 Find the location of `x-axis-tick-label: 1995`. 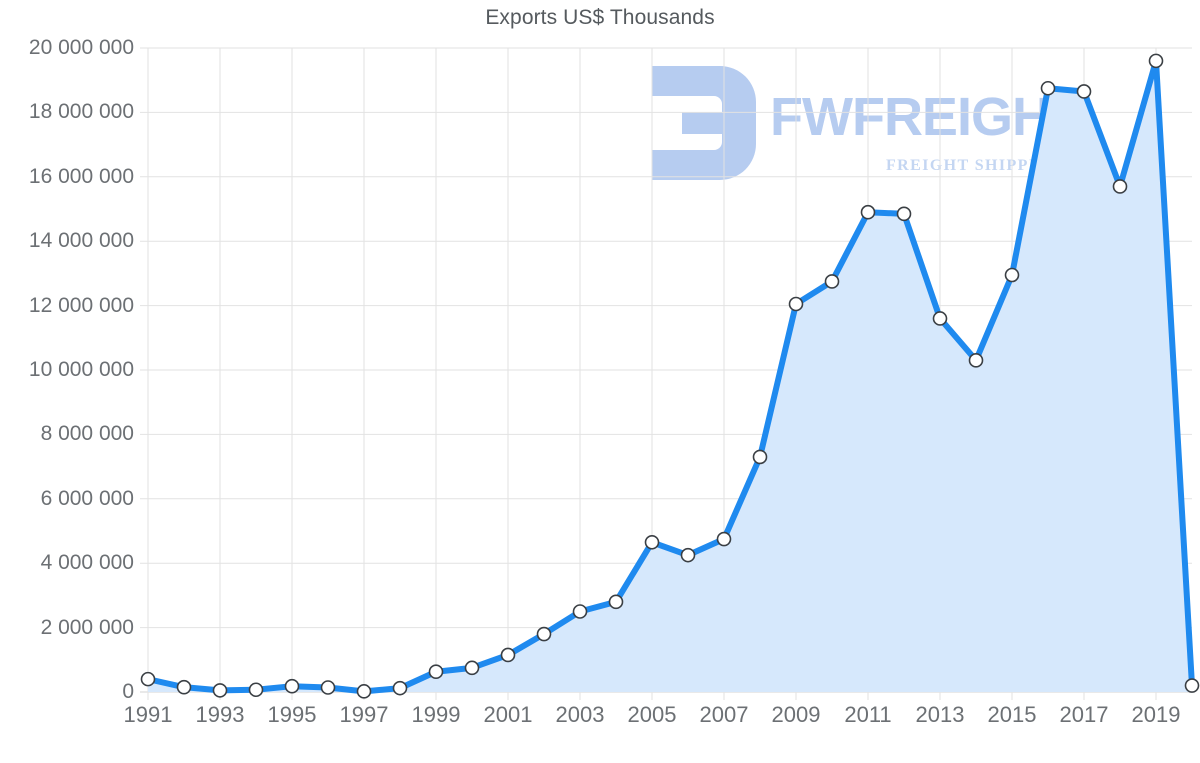

x-axis-tick-label: 1995 is located at coordinates (292, 714).